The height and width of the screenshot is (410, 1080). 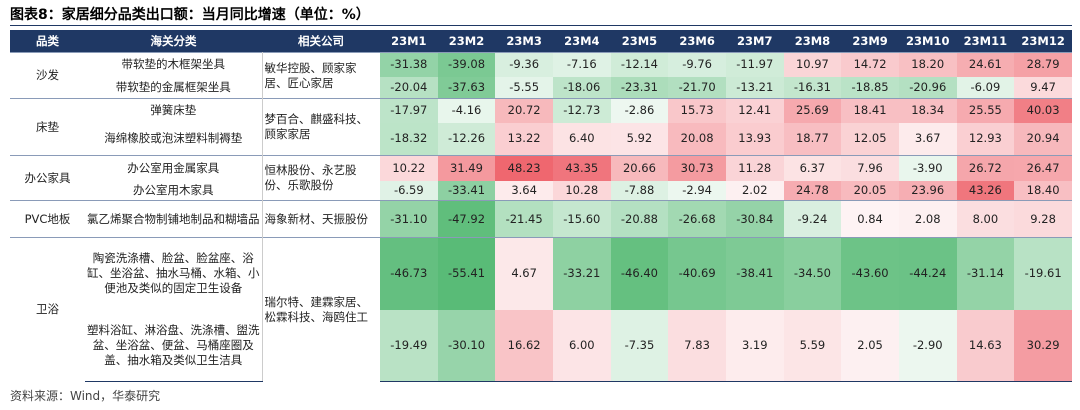 What do you see at coordinates (409, 190) in the screenshot?
I see `value-cell: -6.59` at bounding box center [409, 190].